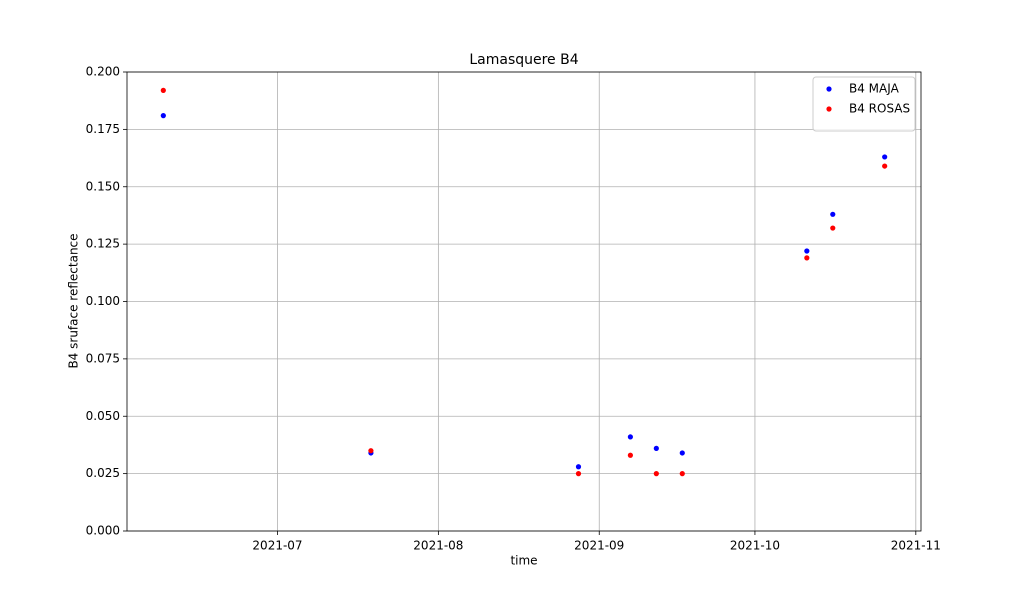 The image size is (1024, 597). I want to click on y-tick-label: 0.150, so click(103, 186).